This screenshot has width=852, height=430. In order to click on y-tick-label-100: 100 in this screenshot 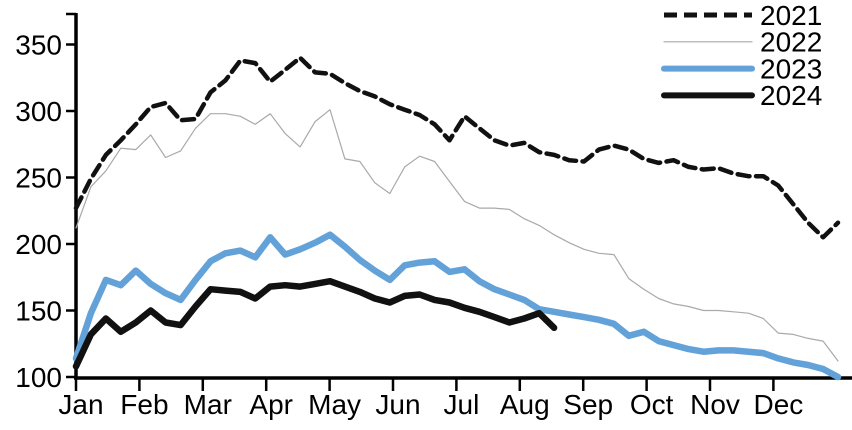, I will do `click(38, 377)`.